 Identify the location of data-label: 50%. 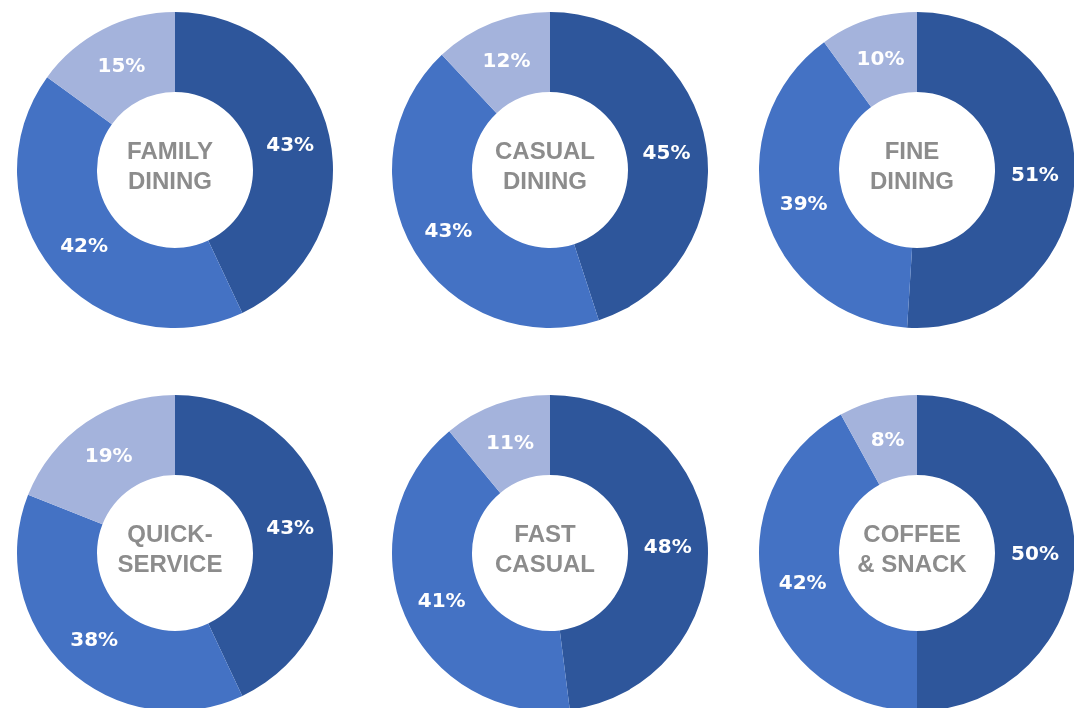
(1035, 553).